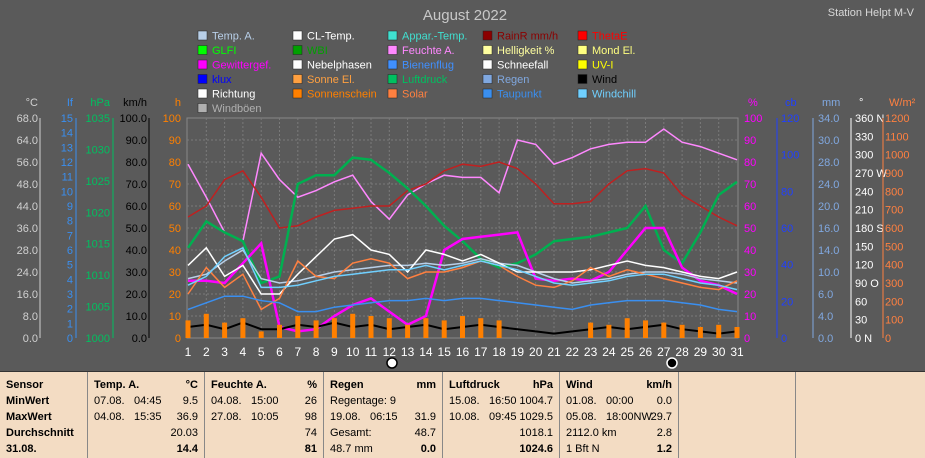 This screenshot has height=458, width=925. What do you see at coordinates (629, 417) in the screenshot?
I see `wind-max-time: 18:00NW` at bounding box center [629, 417].